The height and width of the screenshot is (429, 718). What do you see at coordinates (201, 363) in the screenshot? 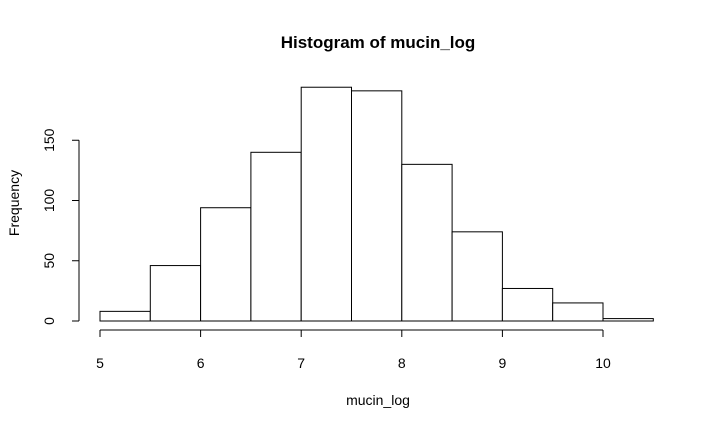
I see `x-tick-label: 6` at bounding box center [201, 363].